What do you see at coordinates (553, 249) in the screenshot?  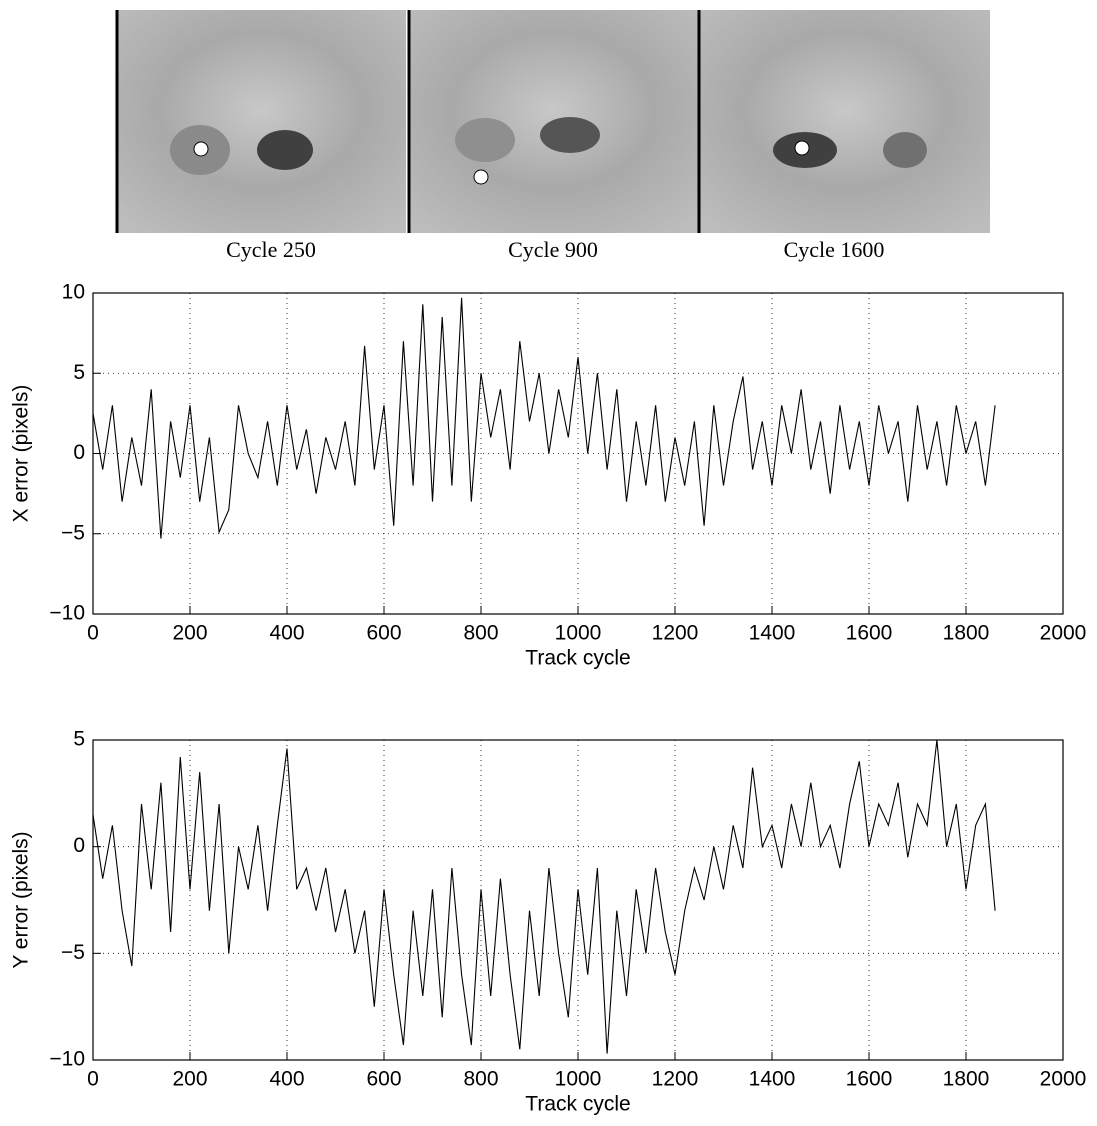 I see `image-caption: Cycle 900` at bounding box center [553, 249].